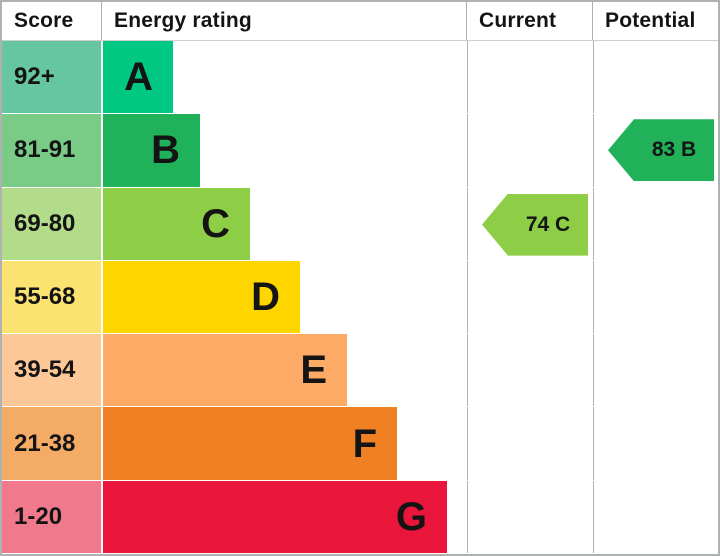 The height and width of the screenshot is (556, 720). Describe the element at coordinates (176, 223) in the screenshot. I see `rating-band-bar-c: C` at that location.